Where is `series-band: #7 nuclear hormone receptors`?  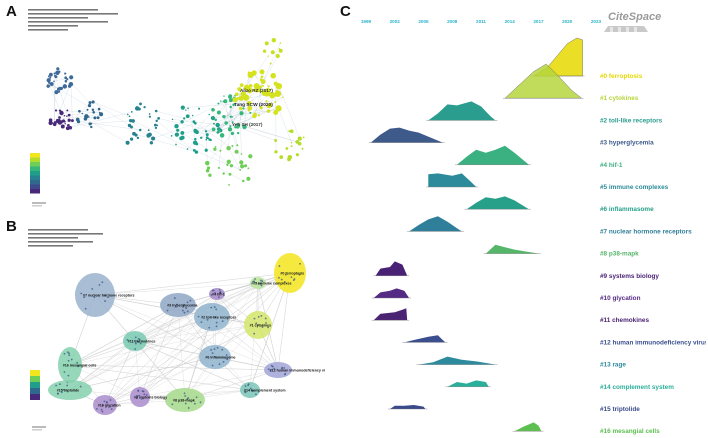
series-band: #7 nuclear hormone receptors is located at coordinates (549, 225).